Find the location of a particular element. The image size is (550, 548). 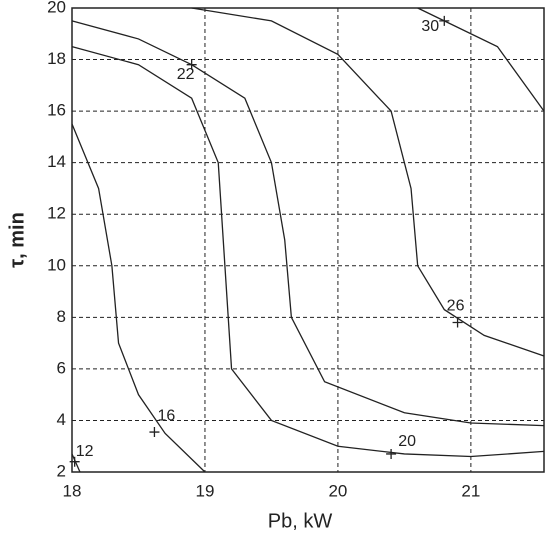

contour-label: 16 is located at coordinates (167, 415).